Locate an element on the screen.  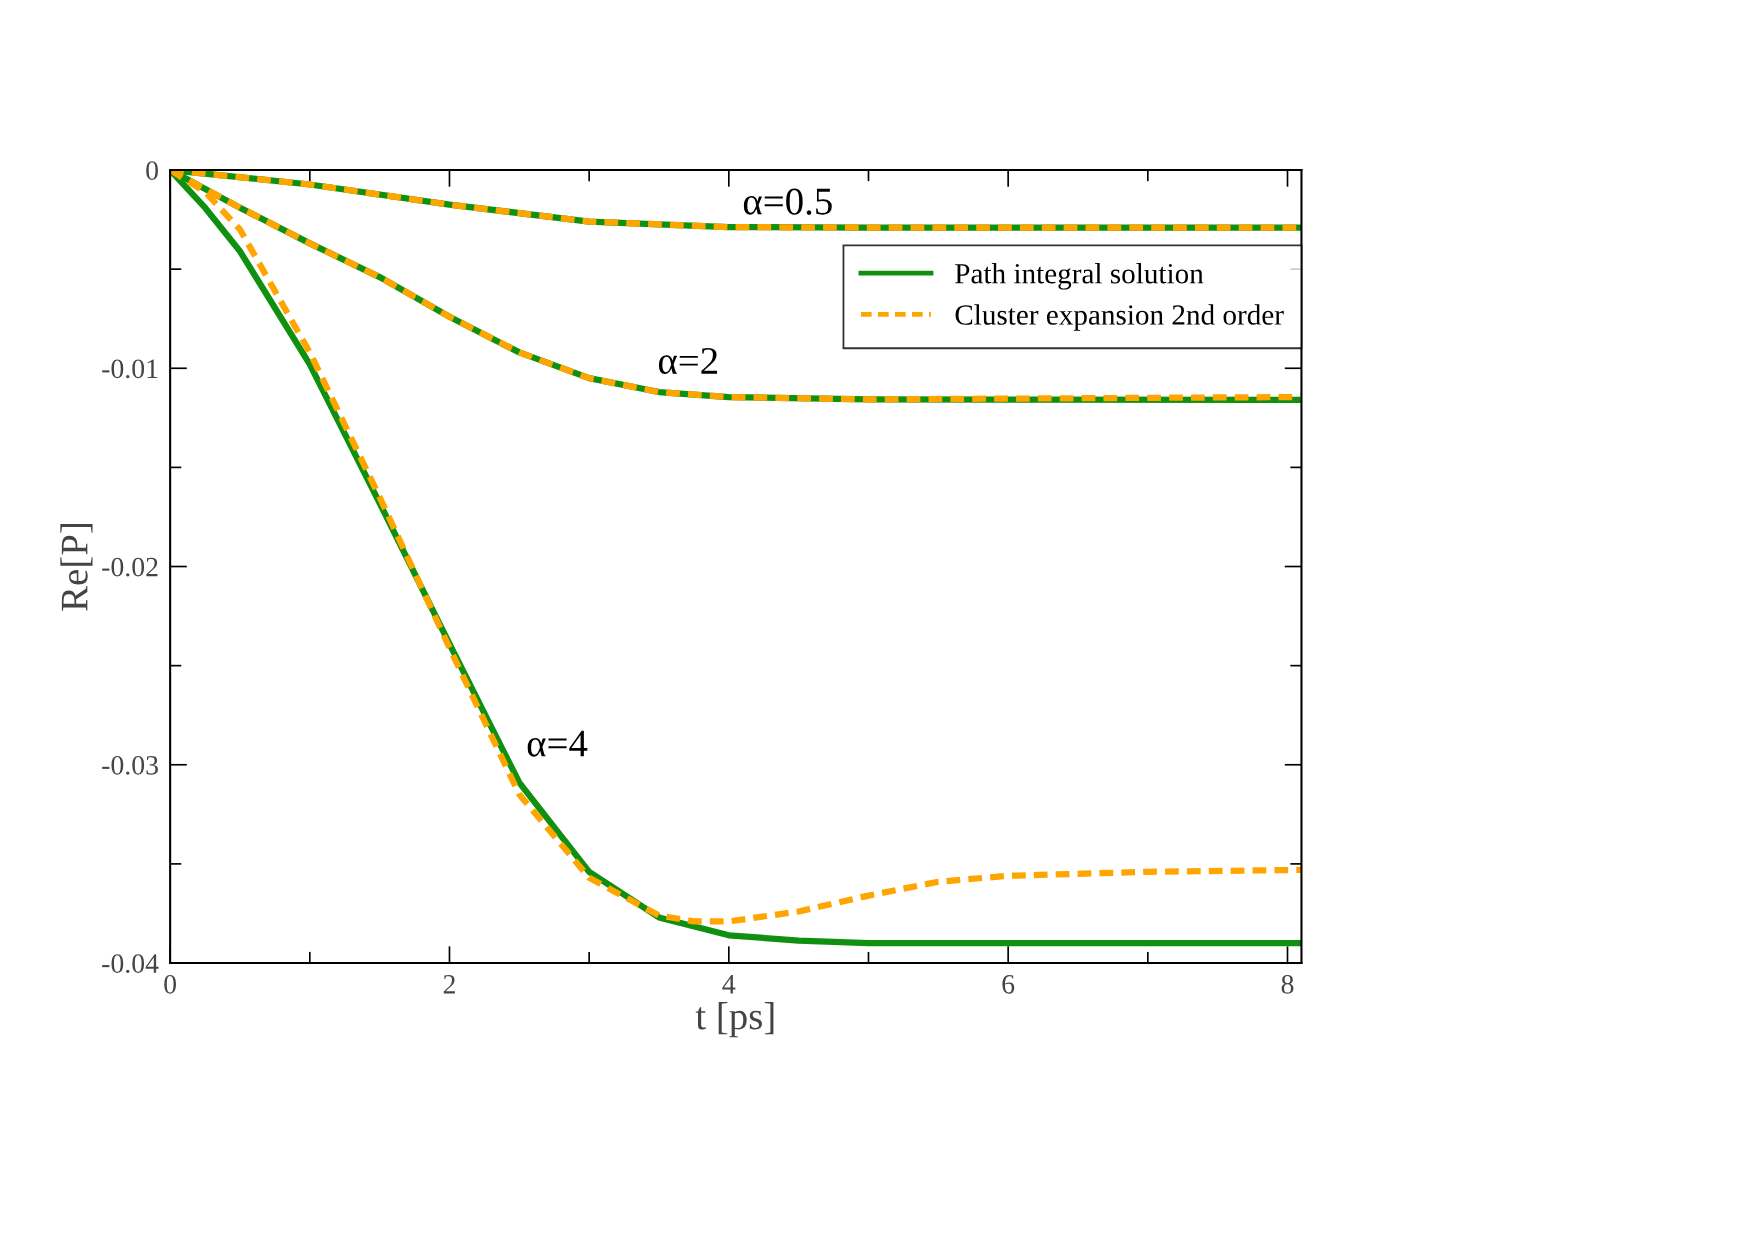
legend-label: Path integral solution is located at coordinates (1079, 276).